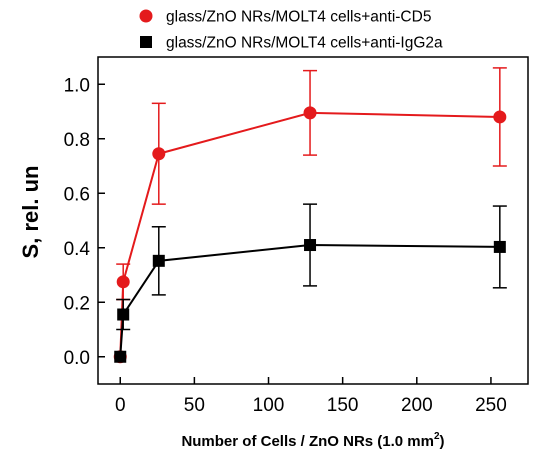 The image size is (550, 465). I want to click on y-tick-label: 0.8, so click(77, 140).